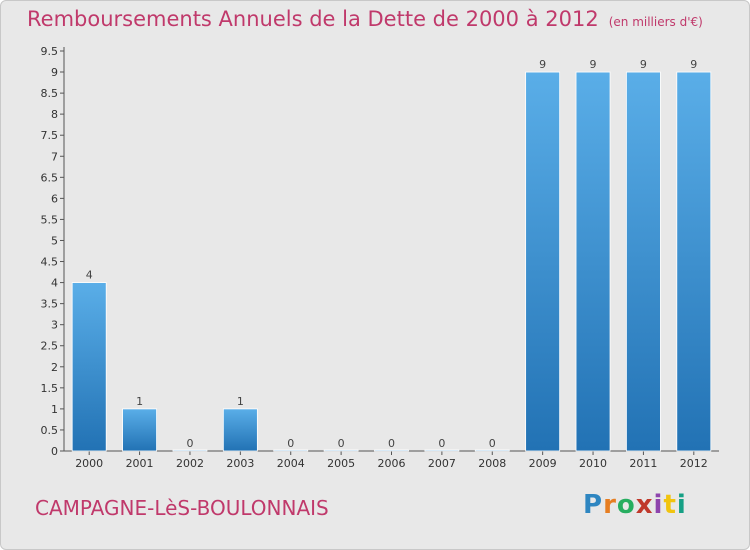  What do you see at coordinates (290, 443) in the screenshot?
I see `value-label-2004: 0` at bounding box center [290, 443].